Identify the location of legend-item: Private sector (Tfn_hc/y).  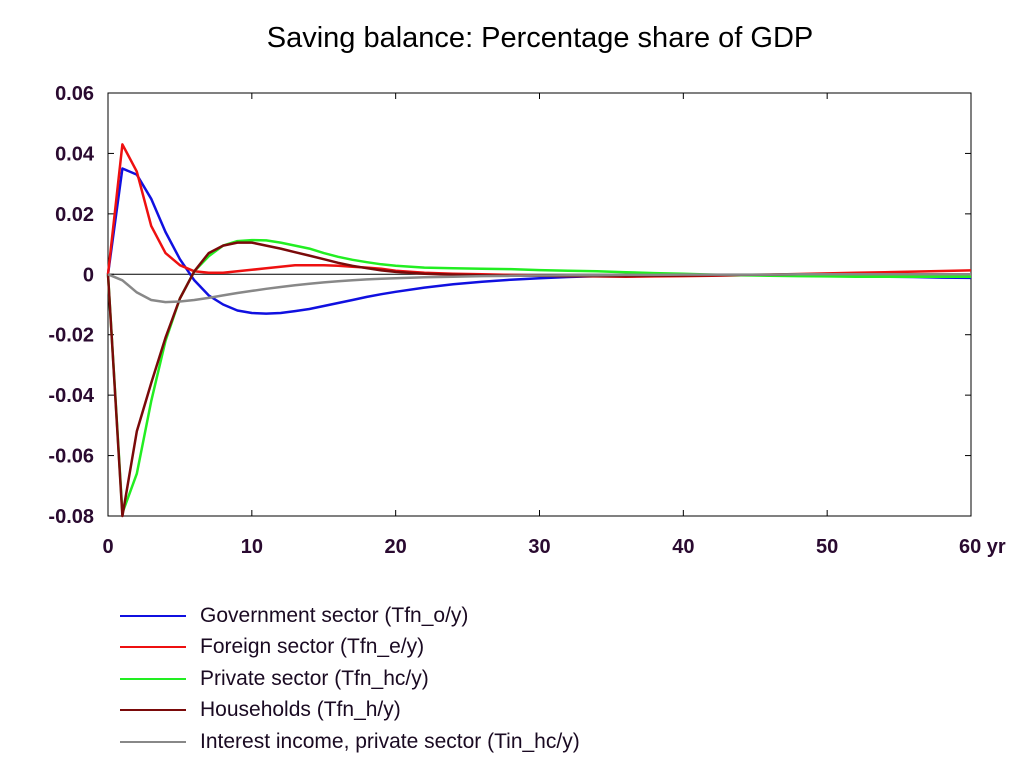
(350, 679).